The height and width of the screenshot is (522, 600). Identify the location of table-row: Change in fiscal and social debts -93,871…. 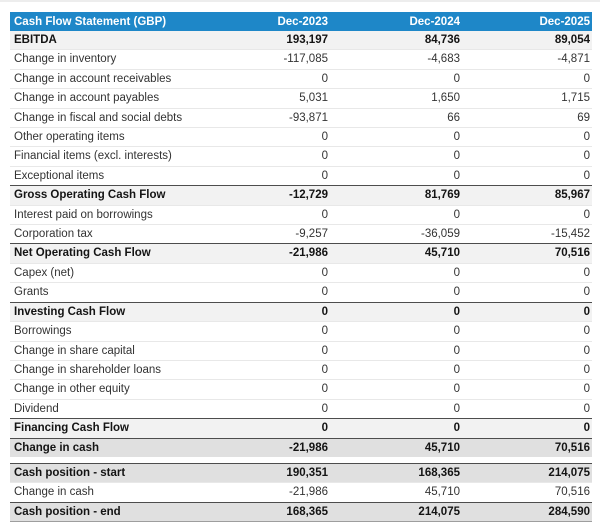
(301, 117).